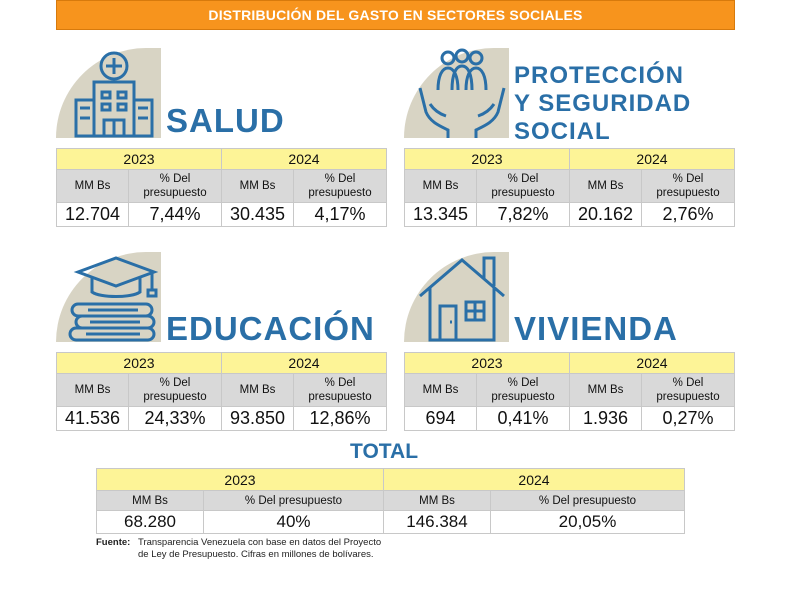  I want to click on total-2023-pct: 40%, so click(293, 522).